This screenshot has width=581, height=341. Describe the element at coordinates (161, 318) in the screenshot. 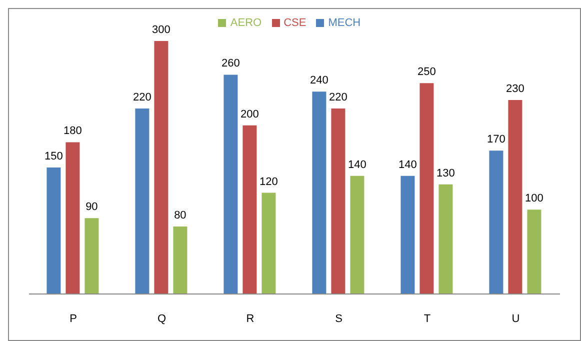

I see `x-tick-label: Q` at that location.